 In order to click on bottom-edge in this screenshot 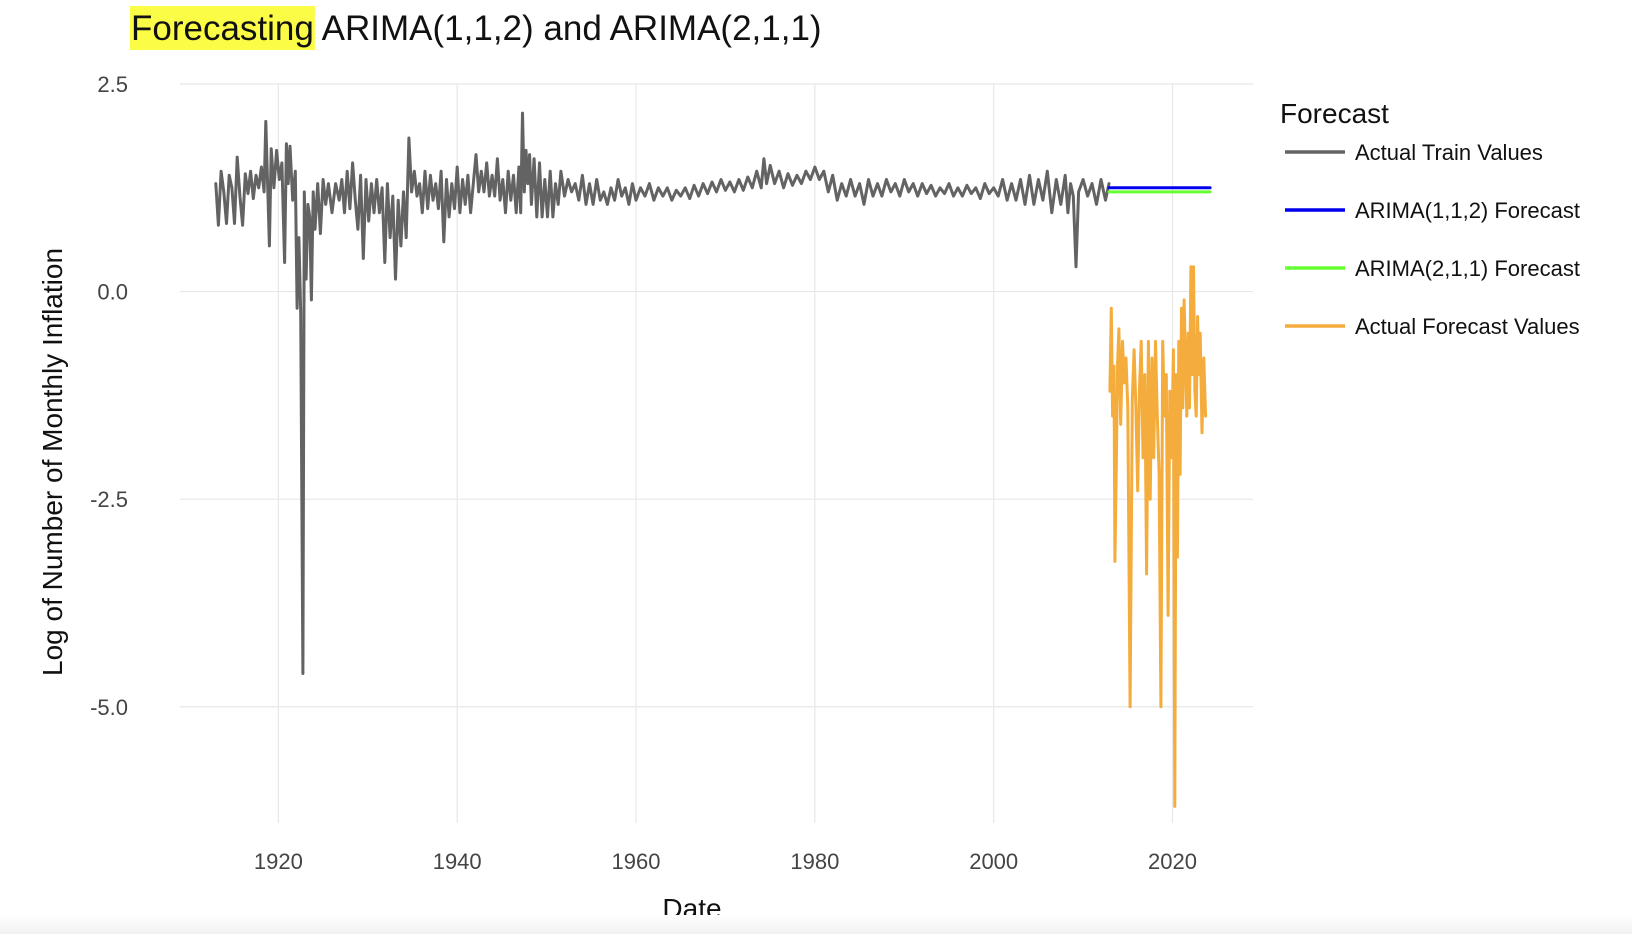, I will do `click(816, 924)`.